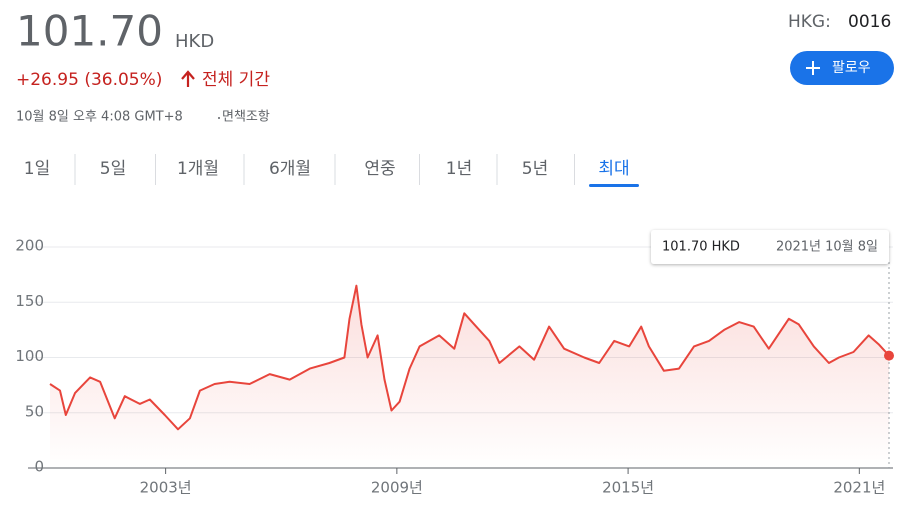 This screenshot has width=918, height=509. Describe the element at coordinates (827, 247) in the screenshot. I see `tooltip-date: 2021년 10월 8일` at that location.